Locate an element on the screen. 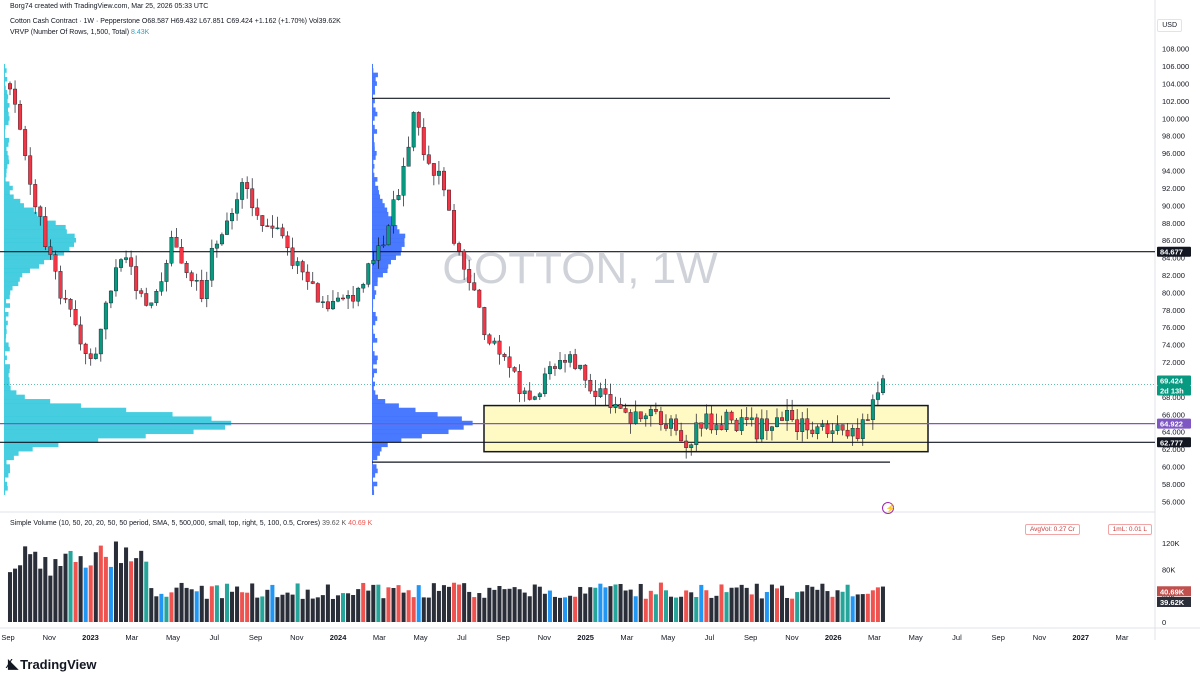 The height and width of the screenshot is (682, 1200). price-badge-text: 84.677 is located at coordinates (1171, 252).